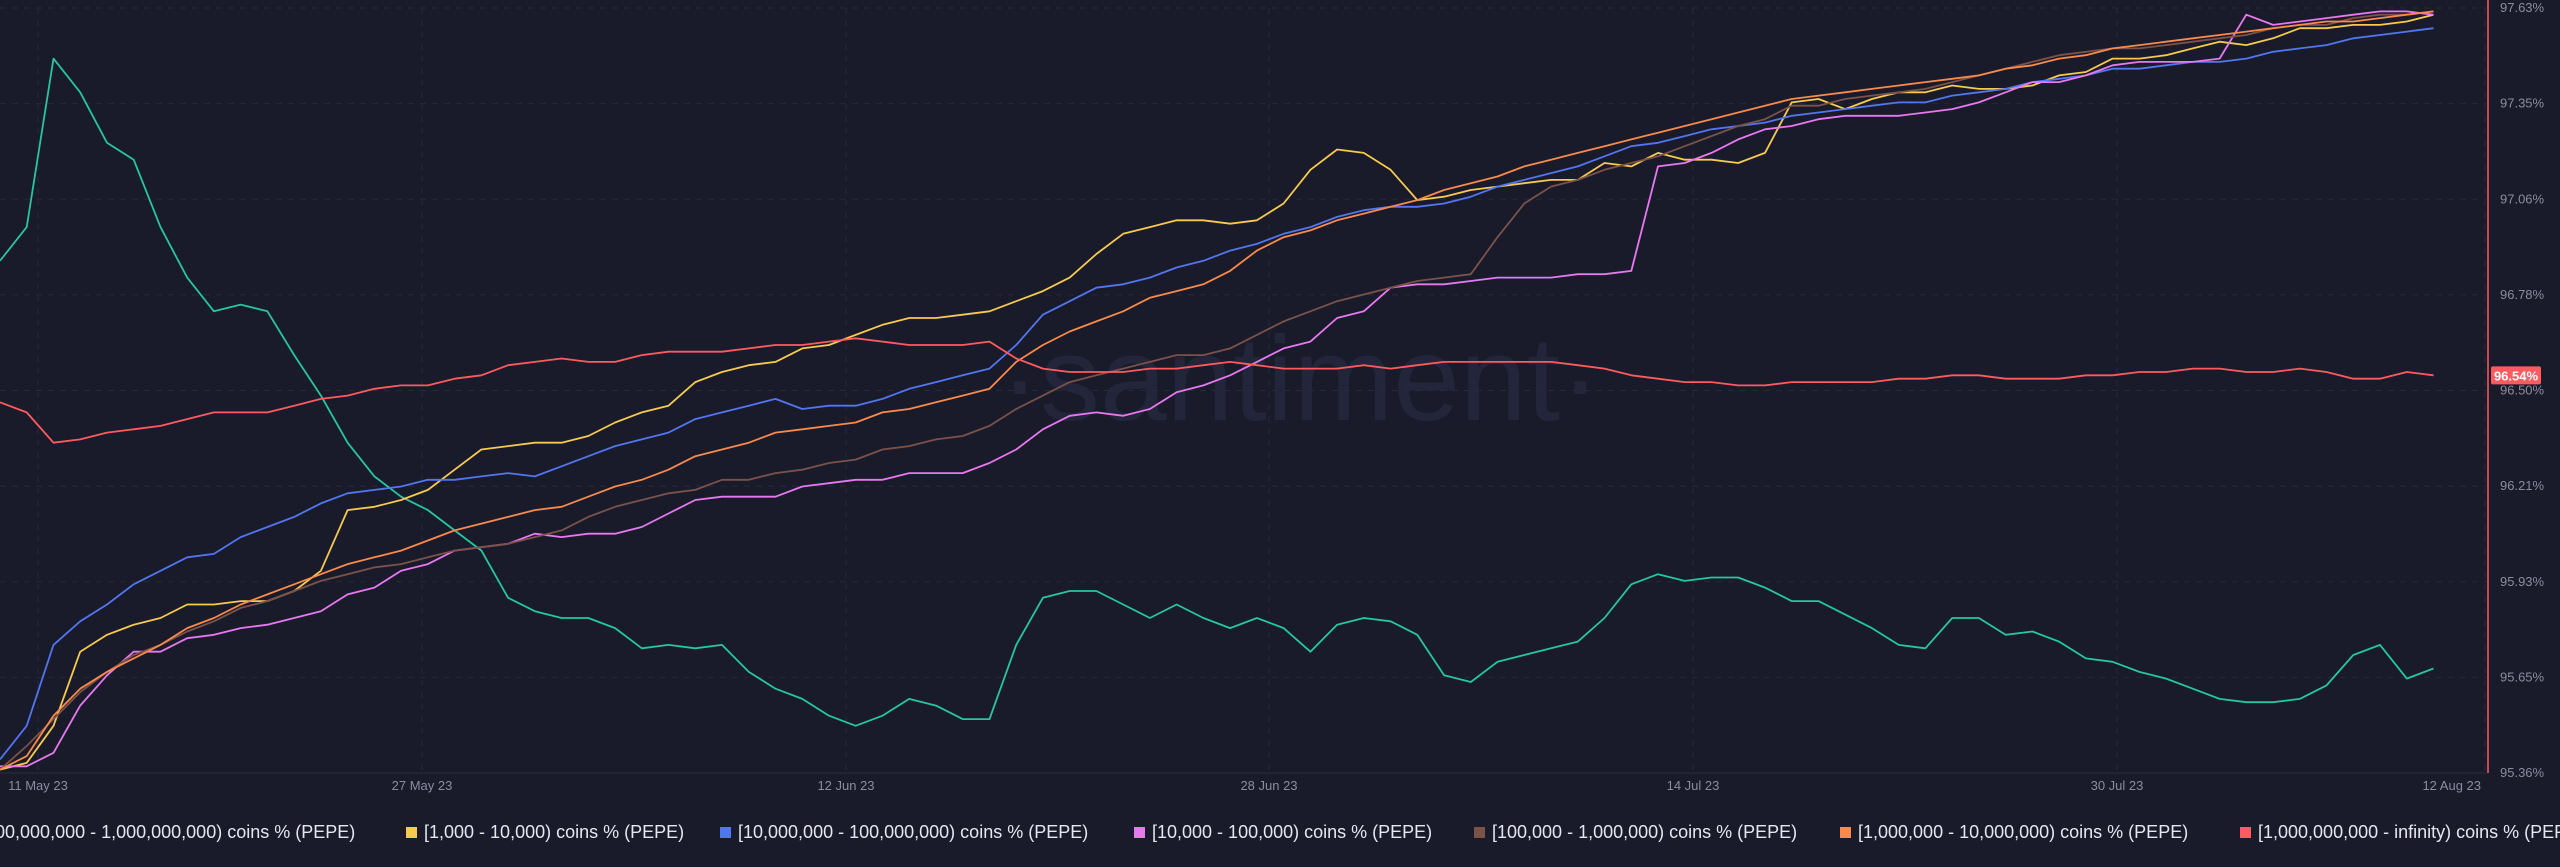 The height and width of the screenshot is (867, 2560). Describe the element at coordinates (845, 785) in the screenshot. I see `x-tick-label: 12 Jun 23` at that location.